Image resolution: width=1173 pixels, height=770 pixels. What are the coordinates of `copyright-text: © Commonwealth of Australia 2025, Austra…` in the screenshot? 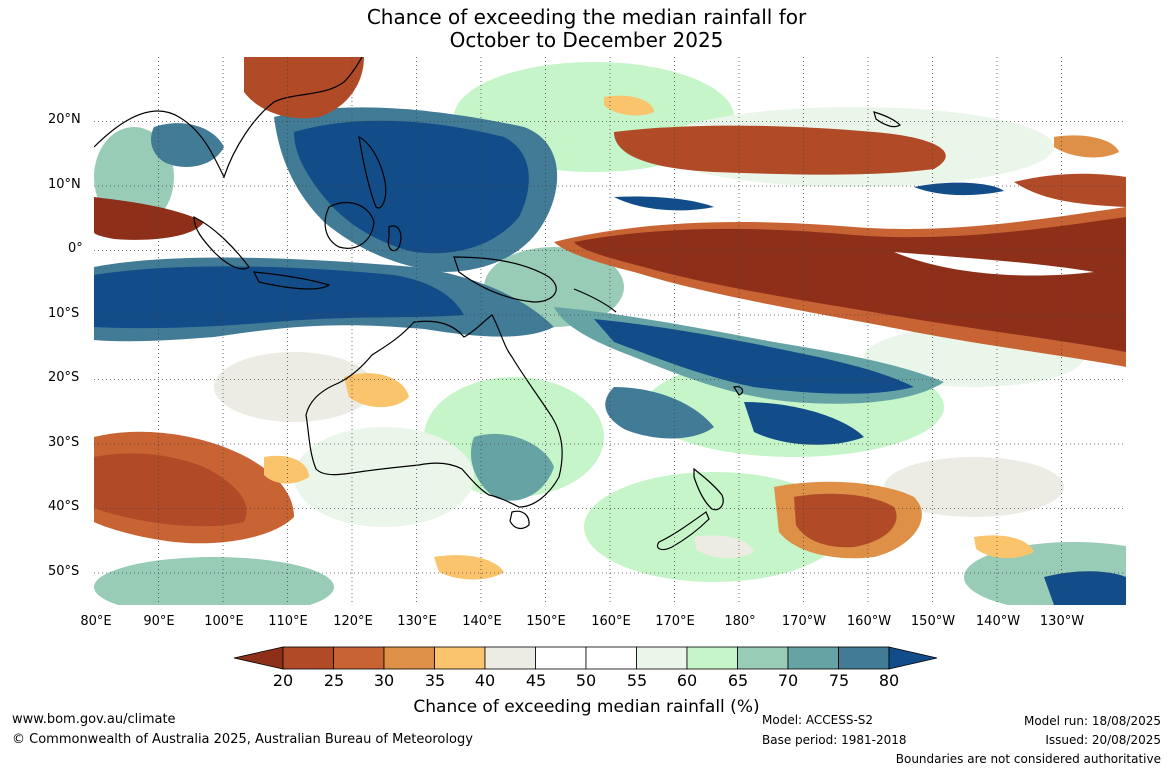 It's located at (242, 739).